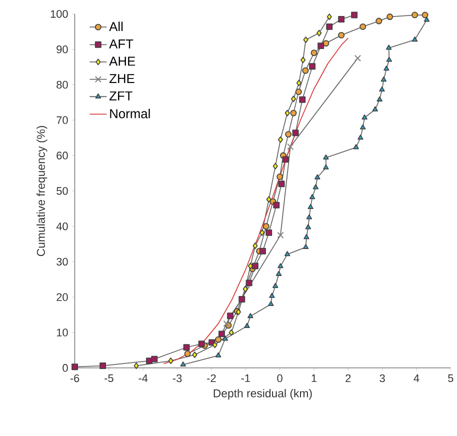 This screenshot has height=436, width=457. I want to click on x-tick-label: -3, so click(177, 378).